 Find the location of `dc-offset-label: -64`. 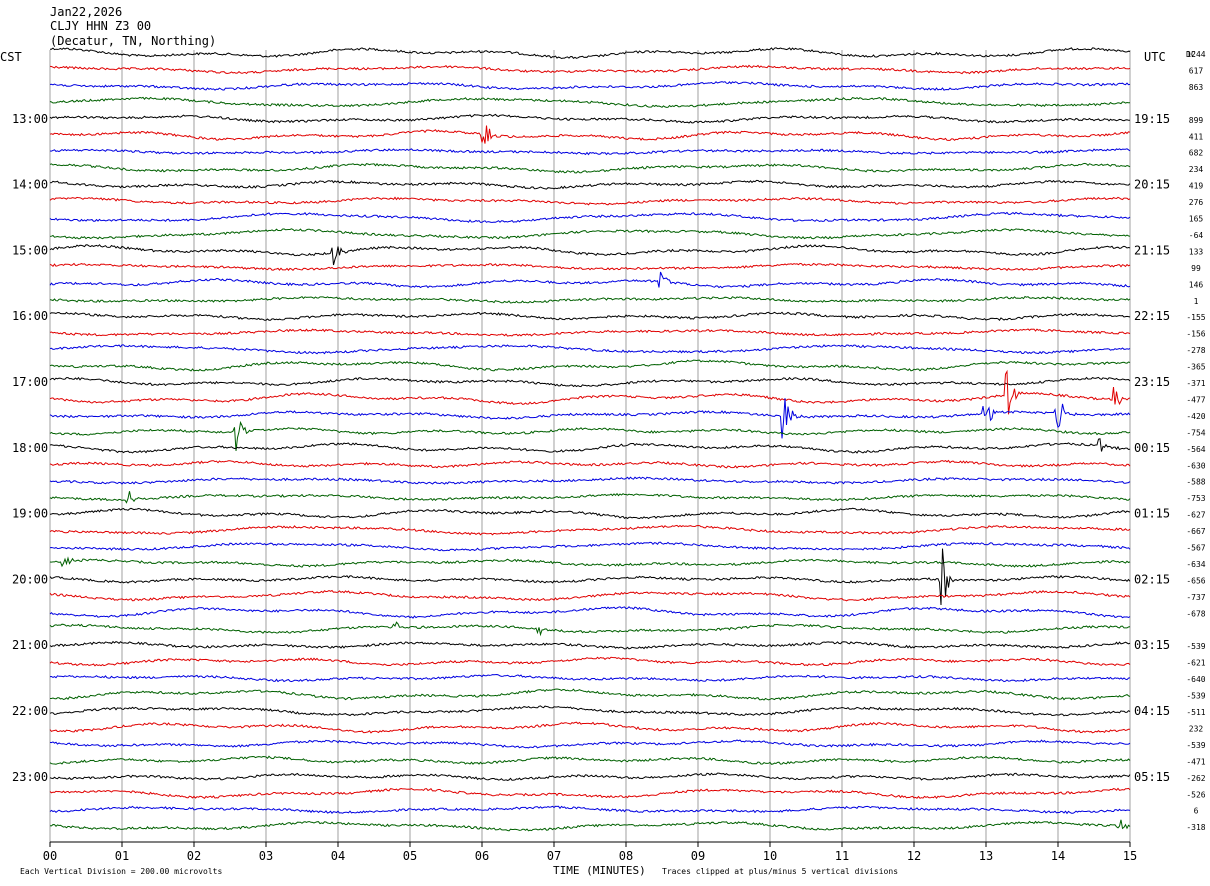

dc-offset-label: -64 is located at coordinates (1196, 235).